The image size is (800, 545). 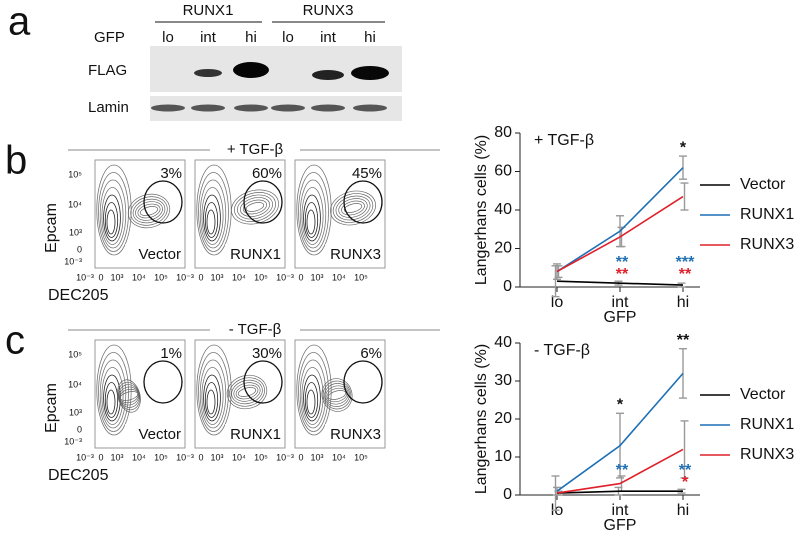 I want to click on panel-header: + TGF-β, so click(x=255, y=149).